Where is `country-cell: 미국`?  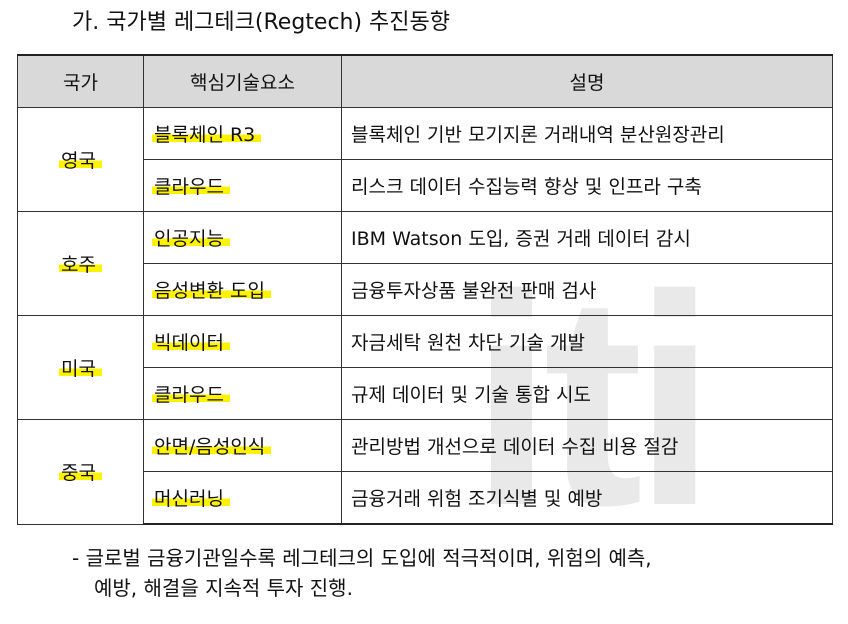 country-cell: 미국 is located at coordinates (80, 367).